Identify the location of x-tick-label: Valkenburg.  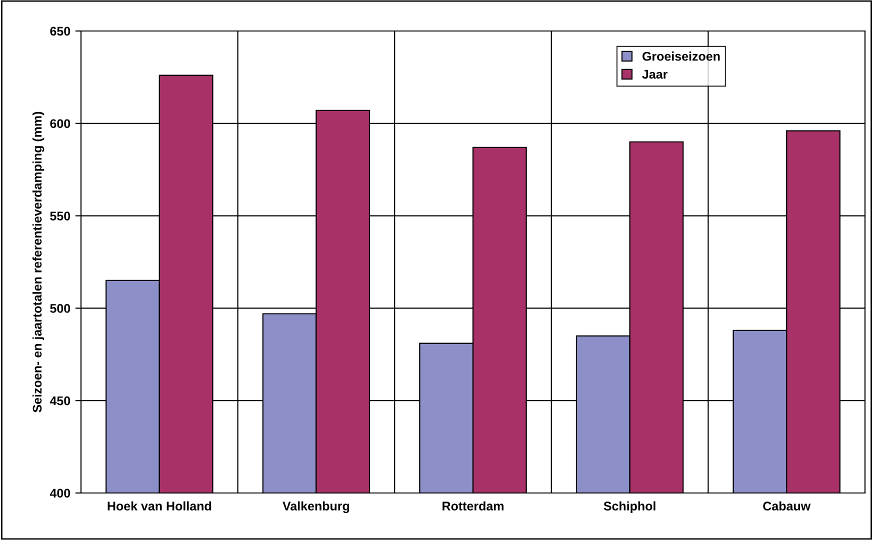
(316, 507).